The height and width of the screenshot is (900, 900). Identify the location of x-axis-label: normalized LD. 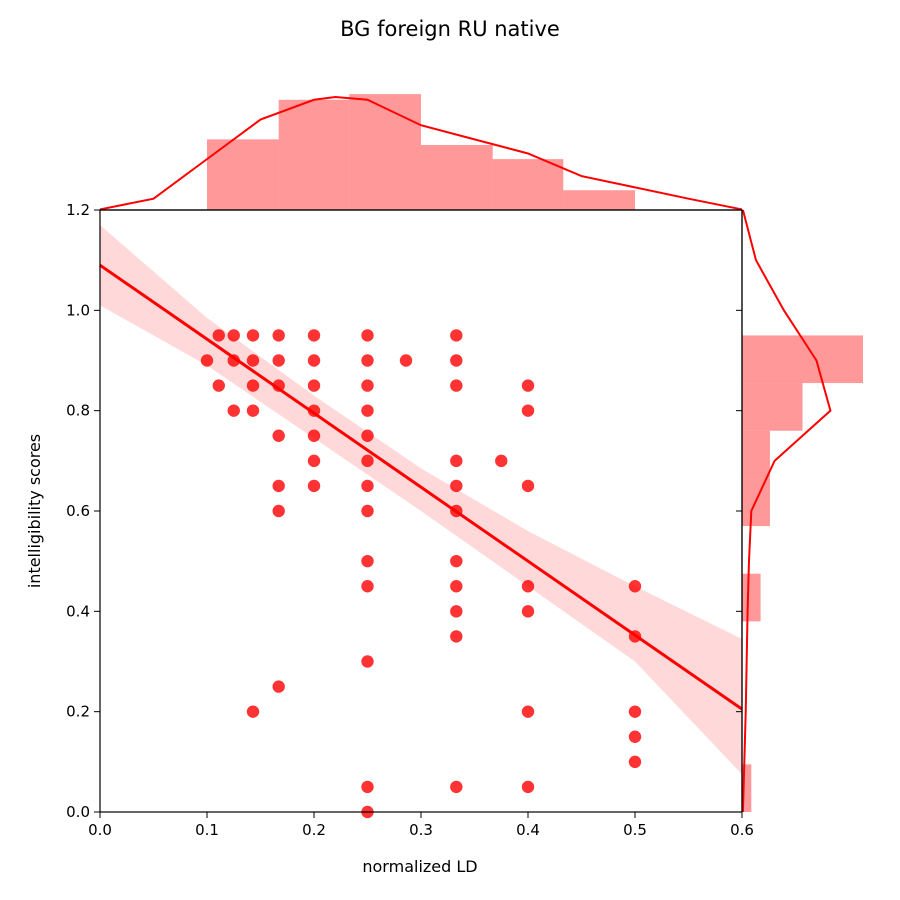
(419, 866).